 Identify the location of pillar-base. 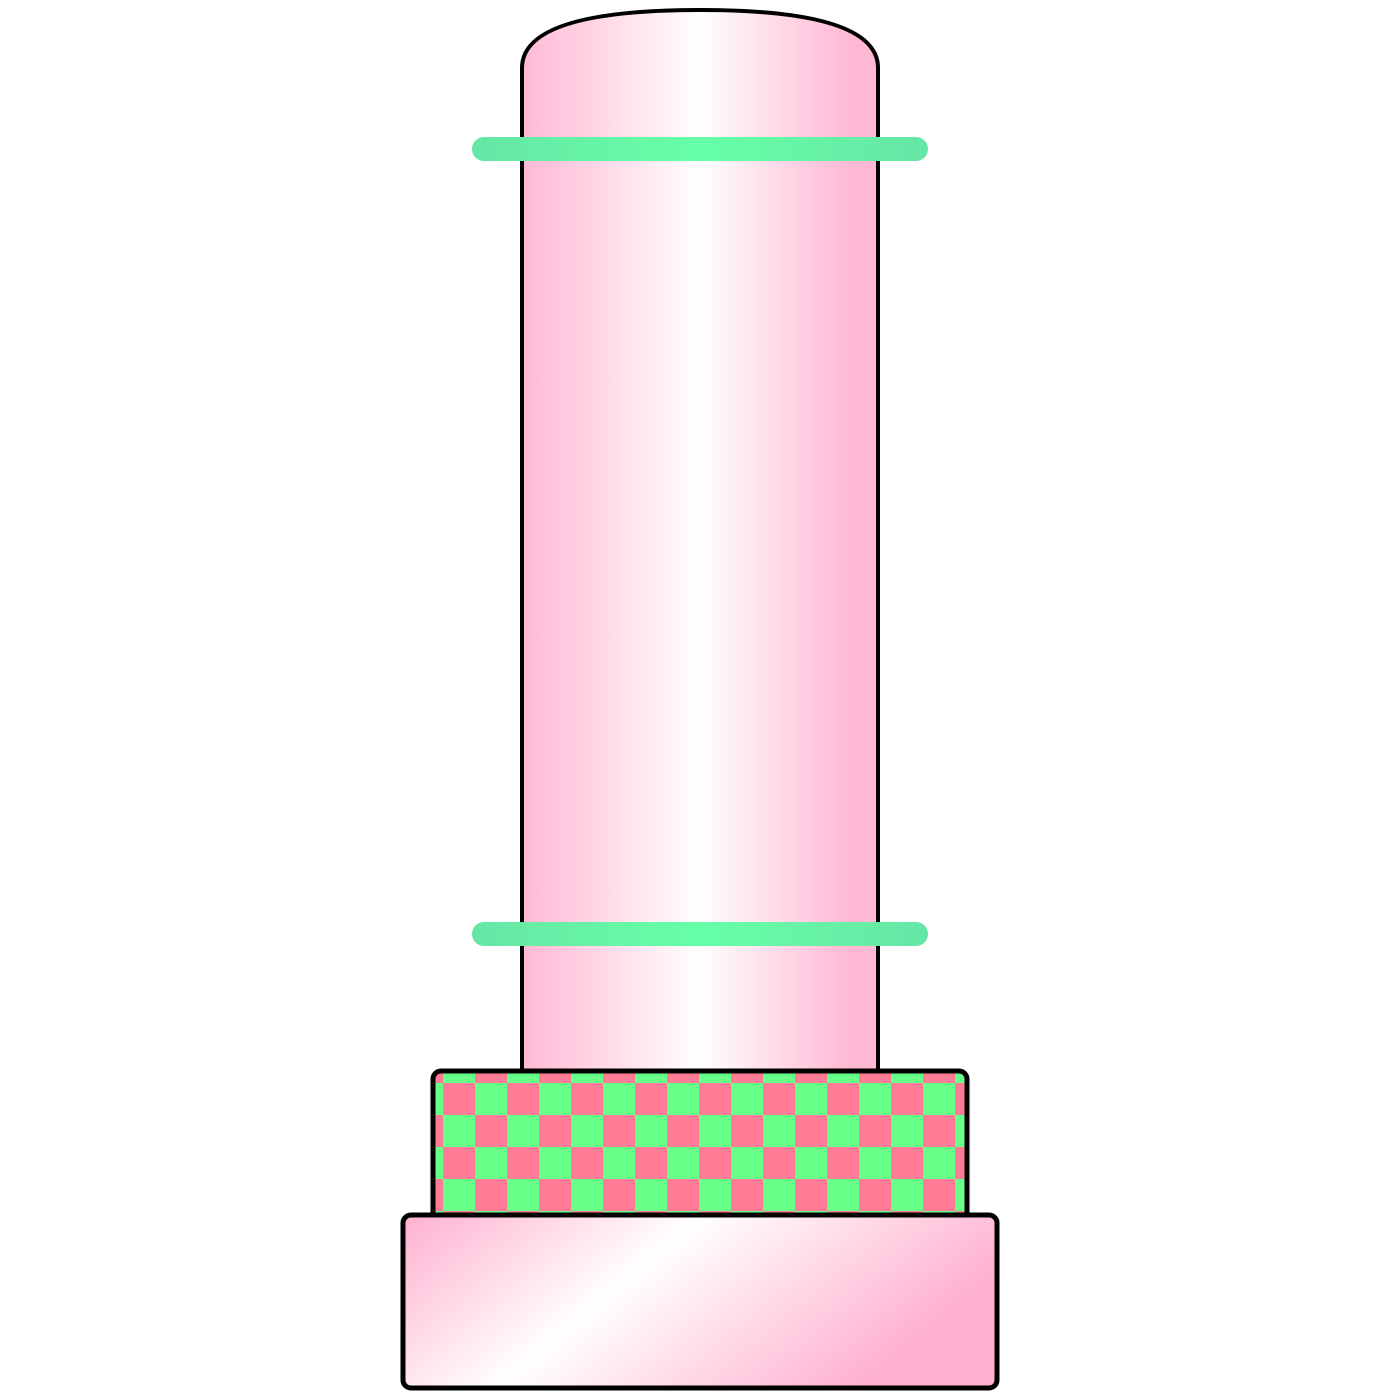
(700, 1301).